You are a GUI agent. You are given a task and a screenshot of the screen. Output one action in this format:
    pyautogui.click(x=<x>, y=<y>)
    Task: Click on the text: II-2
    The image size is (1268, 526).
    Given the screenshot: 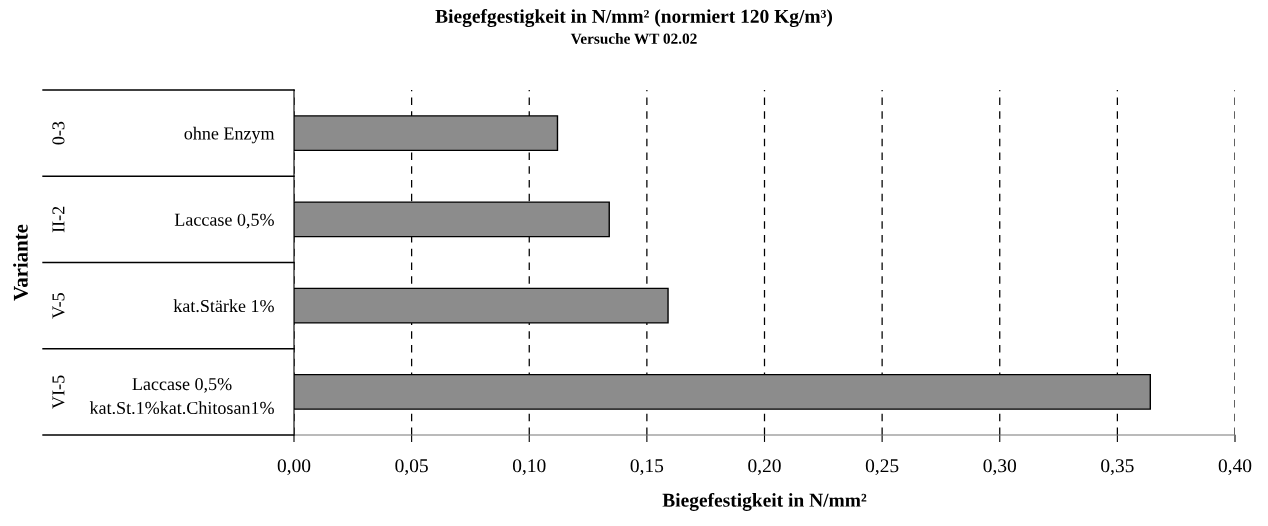 What is the action you would take?
    pyautogui.click(x=58, y=219)
    